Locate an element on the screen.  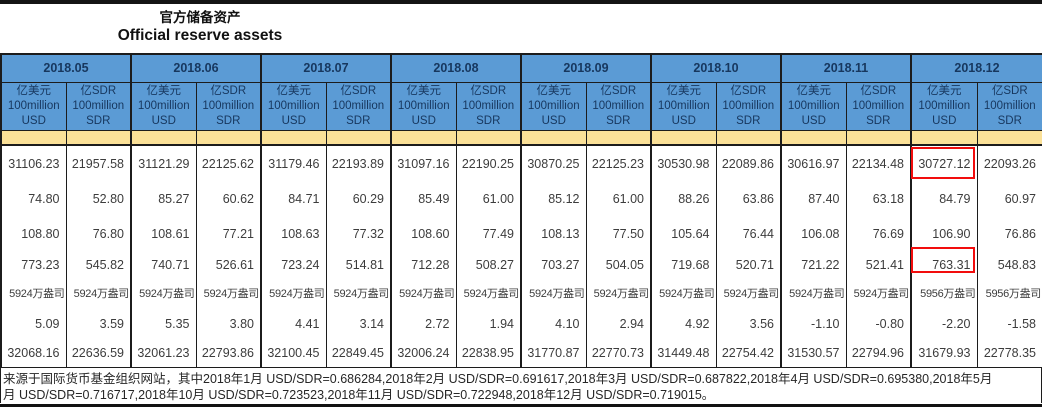
data-cell: 22190.25 is located at coordinates (488, 163).